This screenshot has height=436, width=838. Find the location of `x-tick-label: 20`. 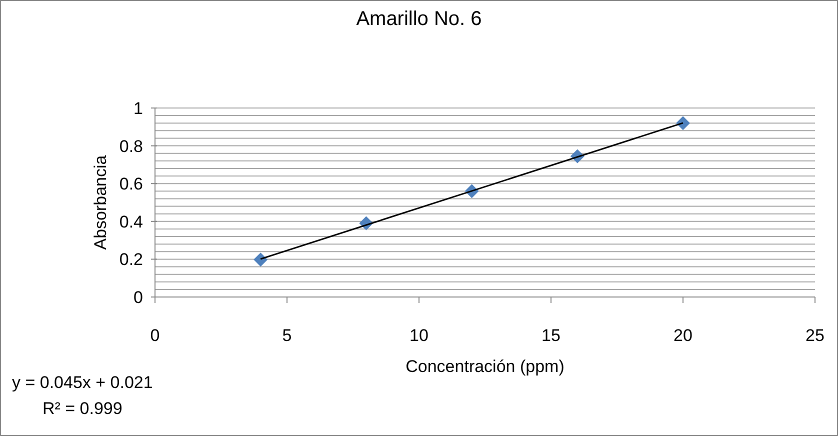

x-tick-label: 20 is located at coordinates (683, 335).